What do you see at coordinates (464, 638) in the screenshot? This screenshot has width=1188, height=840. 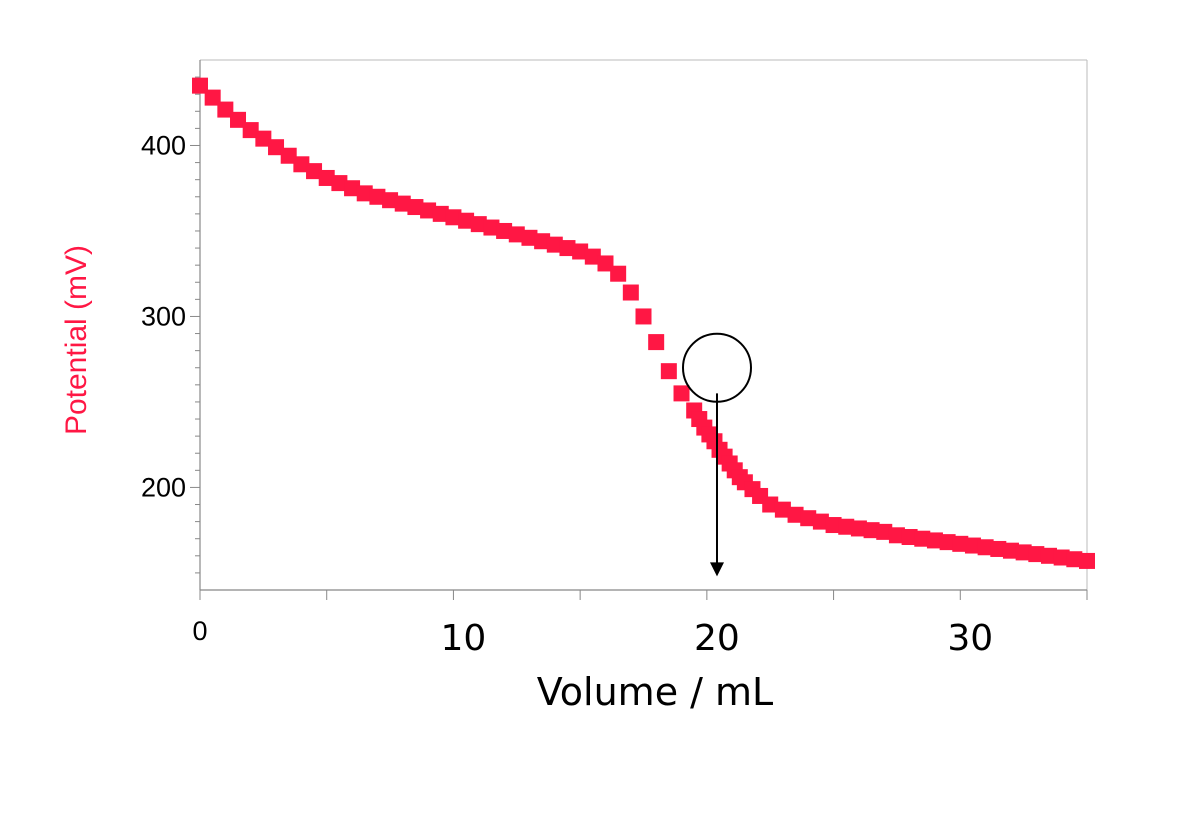 I see `x-tick-label: 10` at bounding box center [464, 638].